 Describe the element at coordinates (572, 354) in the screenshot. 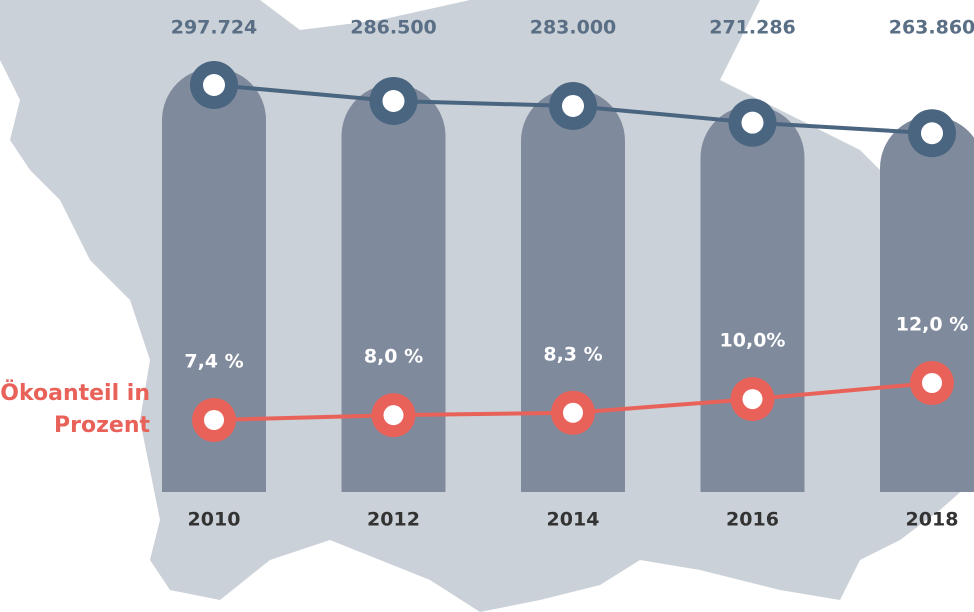

I see `value-label: 8,3 %` at that location.